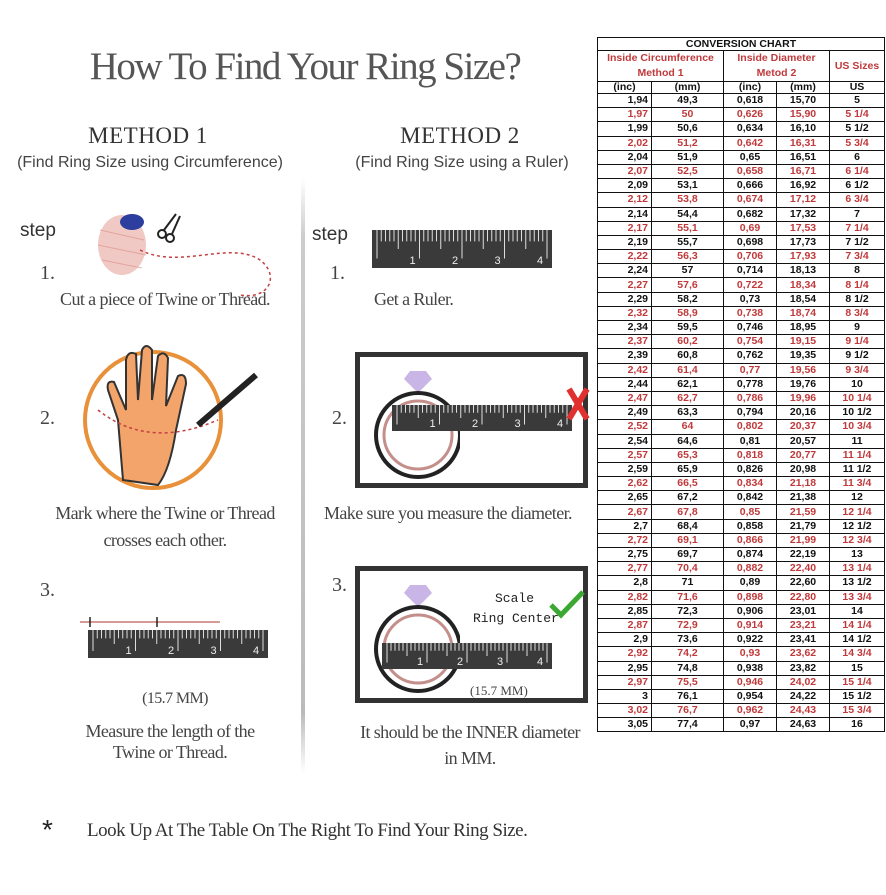  I want to click on table-cell: 0,81, so click(750, 441).